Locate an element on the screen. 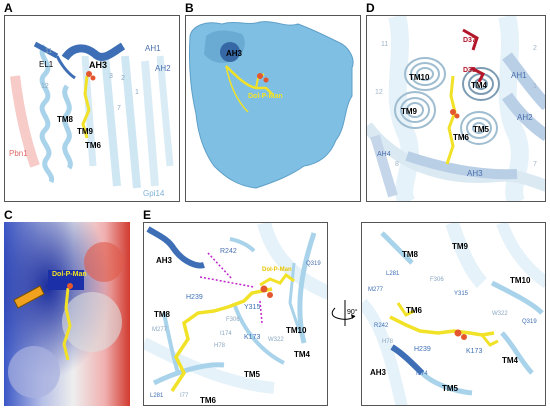 The width and height of the screenshot is (550, 411). er-m277-label: M277 is located at coordinates (376, 290).